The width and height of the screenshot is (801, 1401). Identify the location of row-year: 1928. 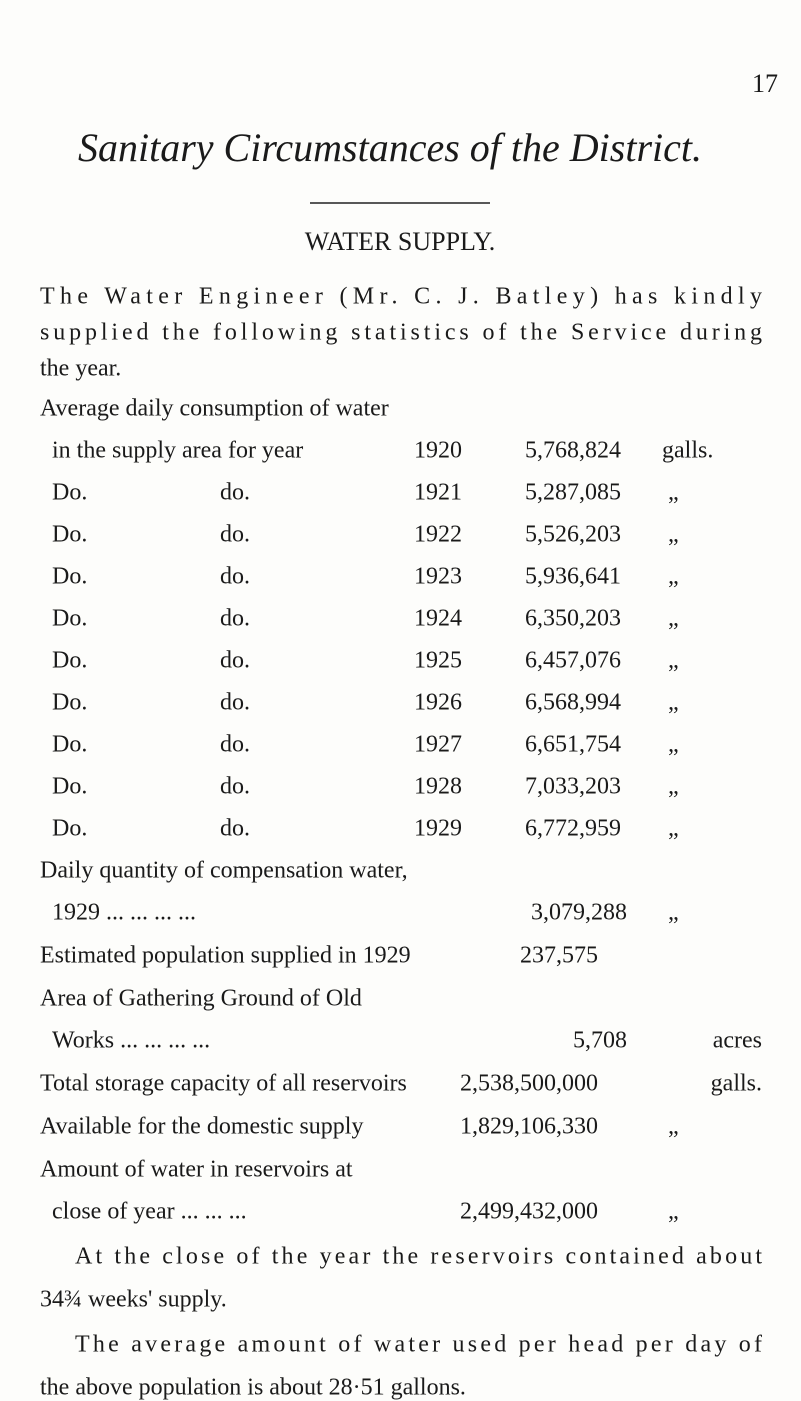
(438, 787).